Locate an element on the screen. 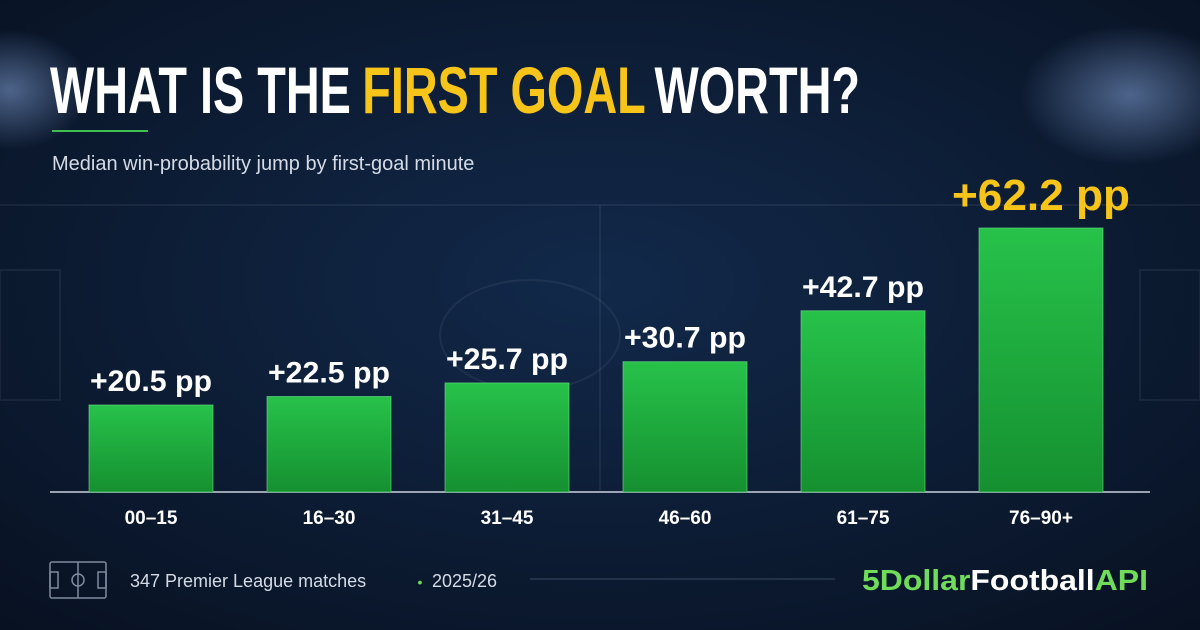  brand: 5Dollar Football API is located at coordinates (1005, 581).